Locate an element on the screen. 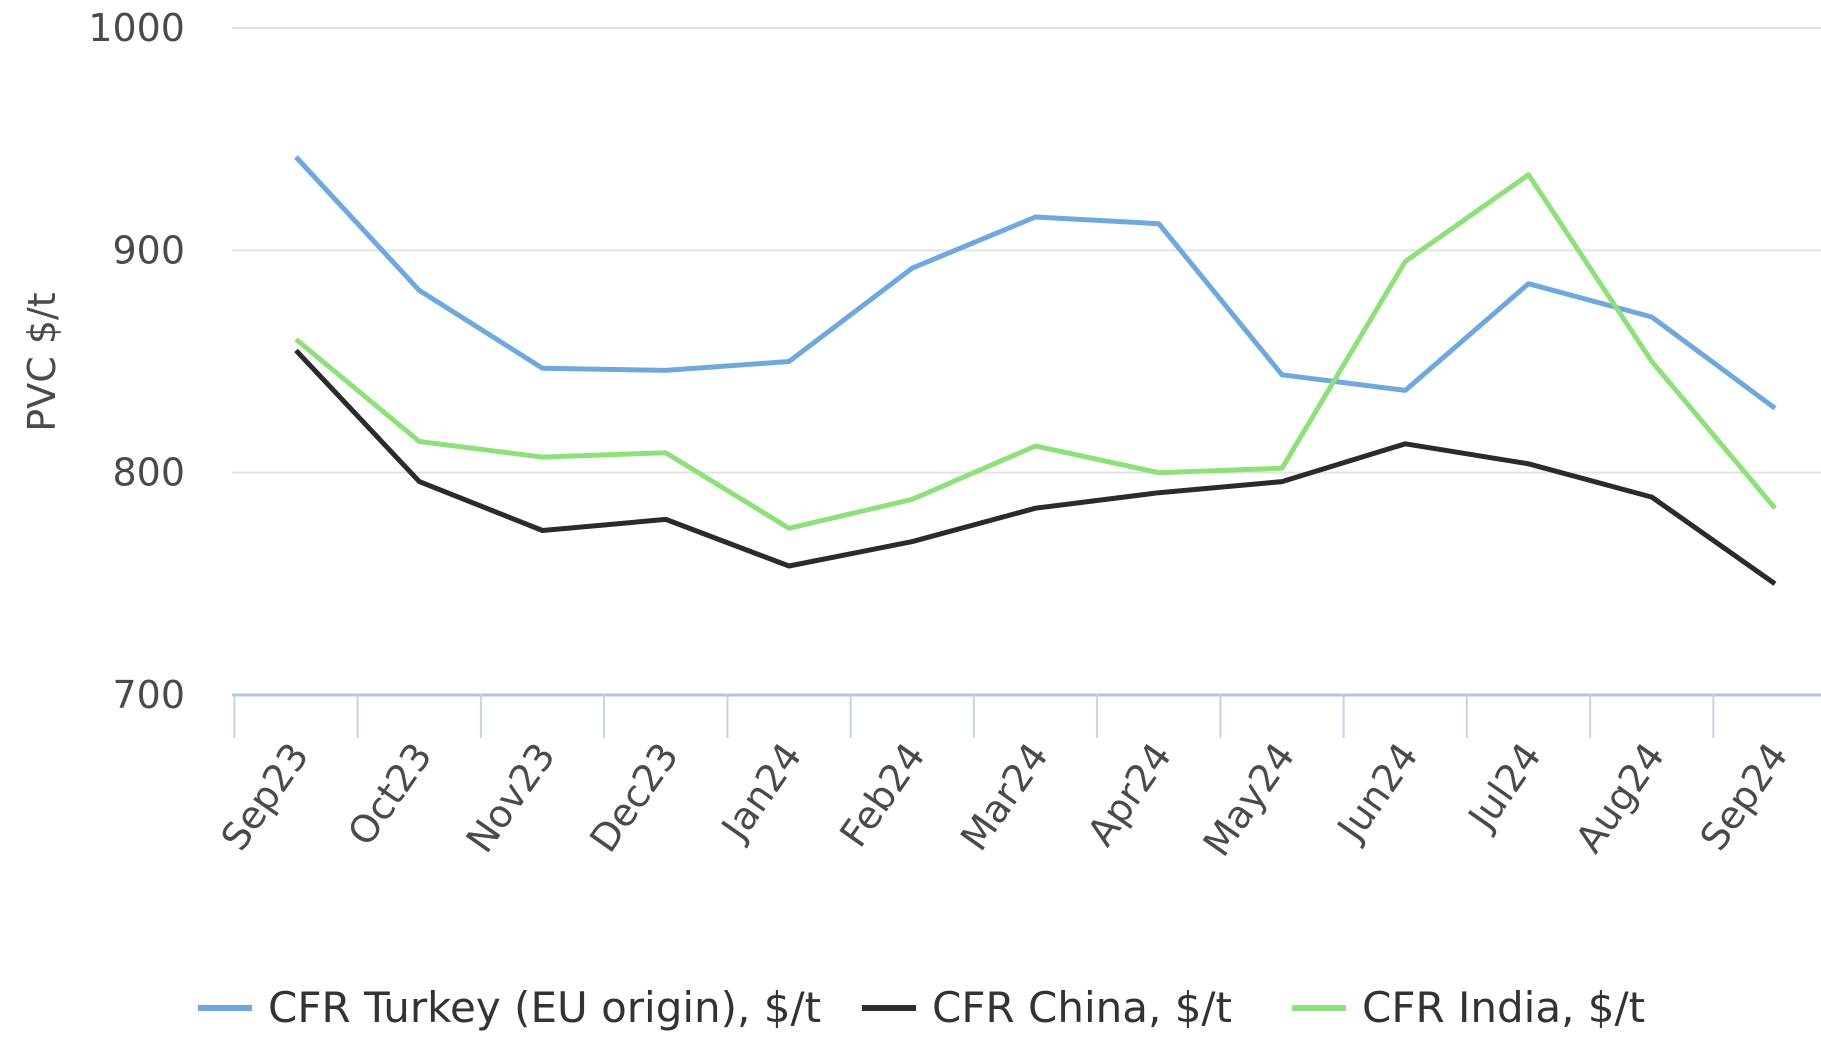 The width and height of the screenshot is (1821, 1051). y-tick-label: 800 is located at coordinates (148, 473).